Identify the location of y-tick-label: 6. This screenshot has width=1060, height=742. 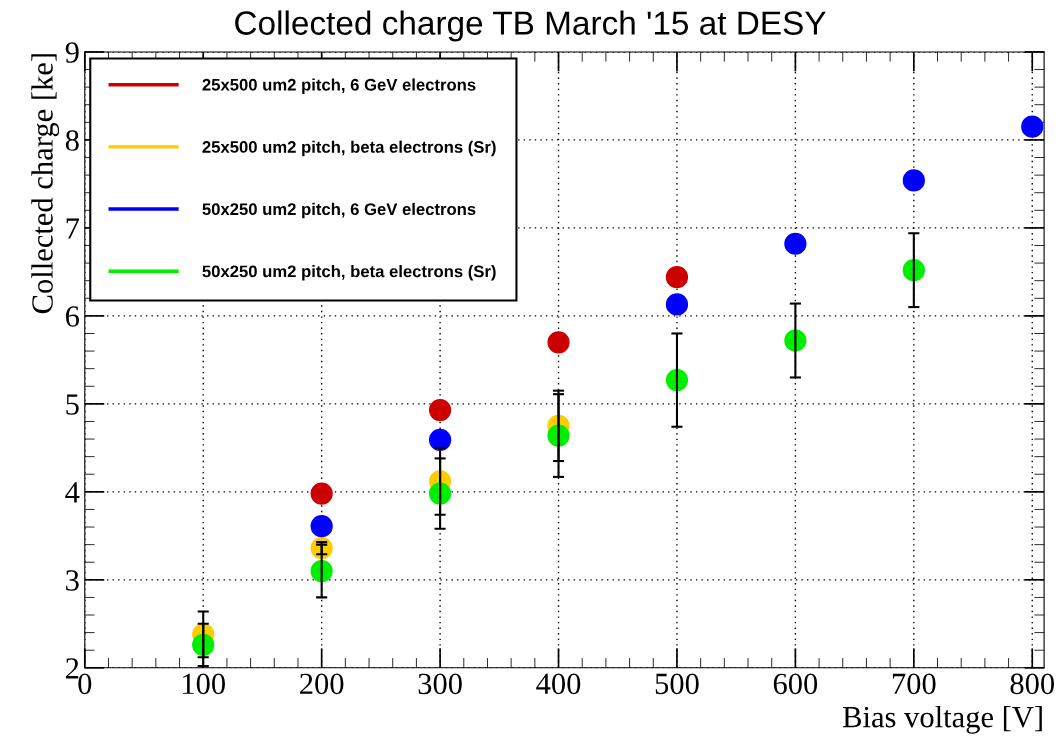
(72, 316).